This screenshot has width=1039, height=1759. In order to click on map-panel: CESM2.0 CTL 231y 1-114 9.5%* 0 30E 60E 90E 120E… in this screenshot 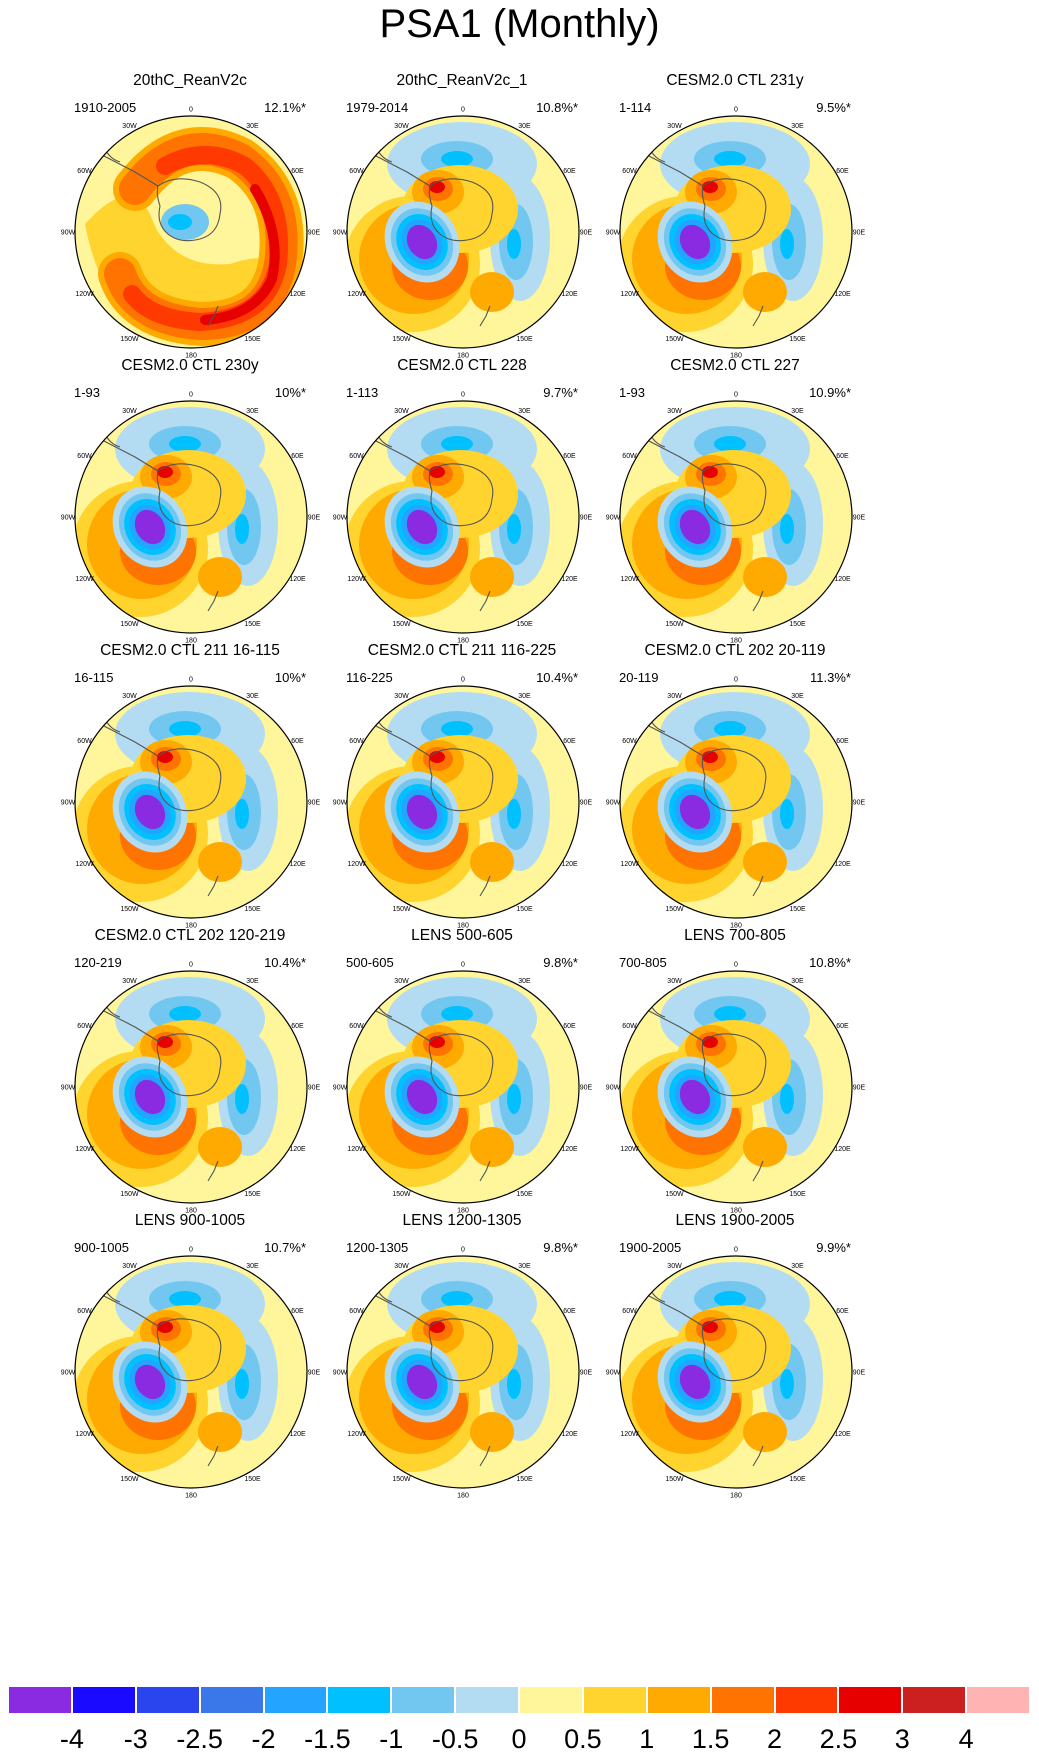, I will do `click(735, 232)`.